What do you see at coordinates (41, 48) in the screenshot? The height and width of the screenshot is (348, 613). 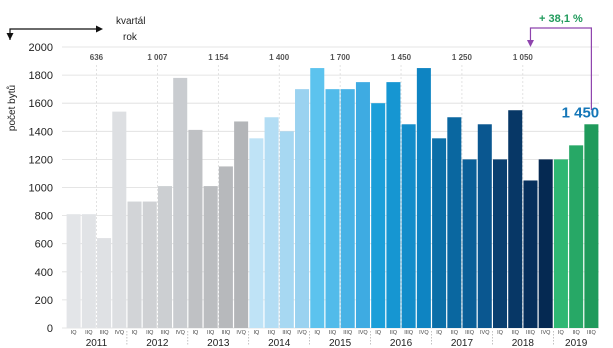 I see `y-tick-label: 2000` at bounding box center [41, 48].